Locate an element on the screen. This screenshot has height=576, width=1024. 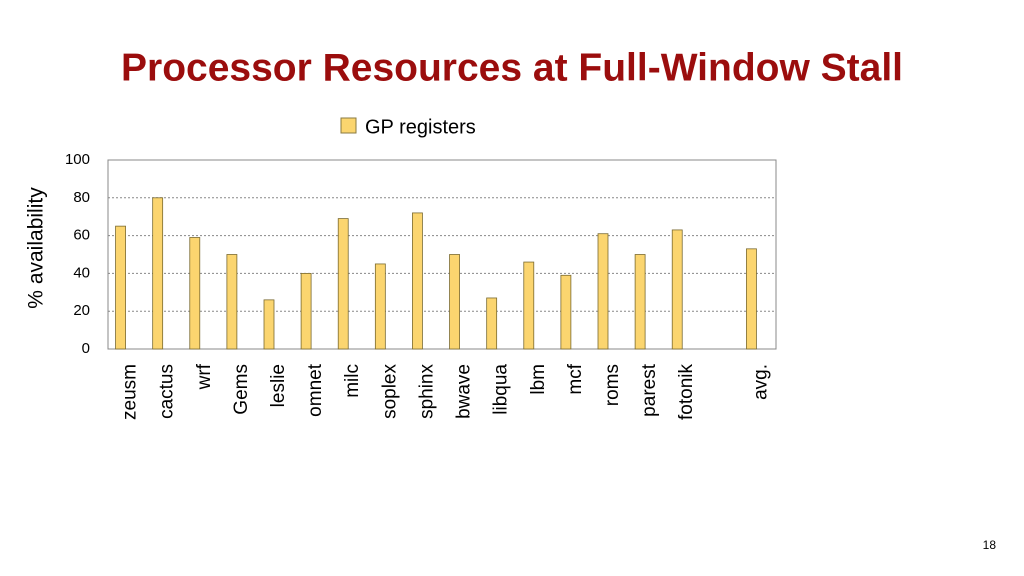
slide-title: Processor Resources at Full-Window Stall is located at coordinates (512, 67).